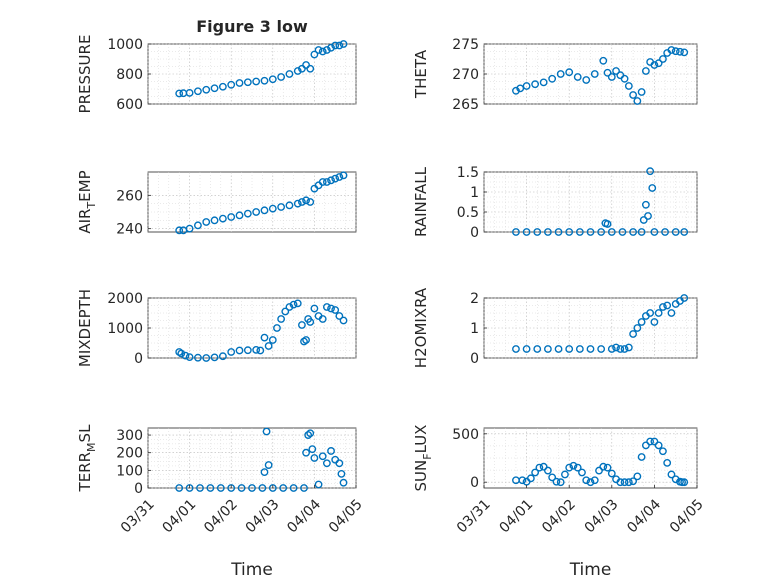 This screenshot has width=778, height=583. What do you see at coordinates (474, 193) in the screenshot?
I see `rainfall-y-tick-label: 1` at bounding box center [474, 193].